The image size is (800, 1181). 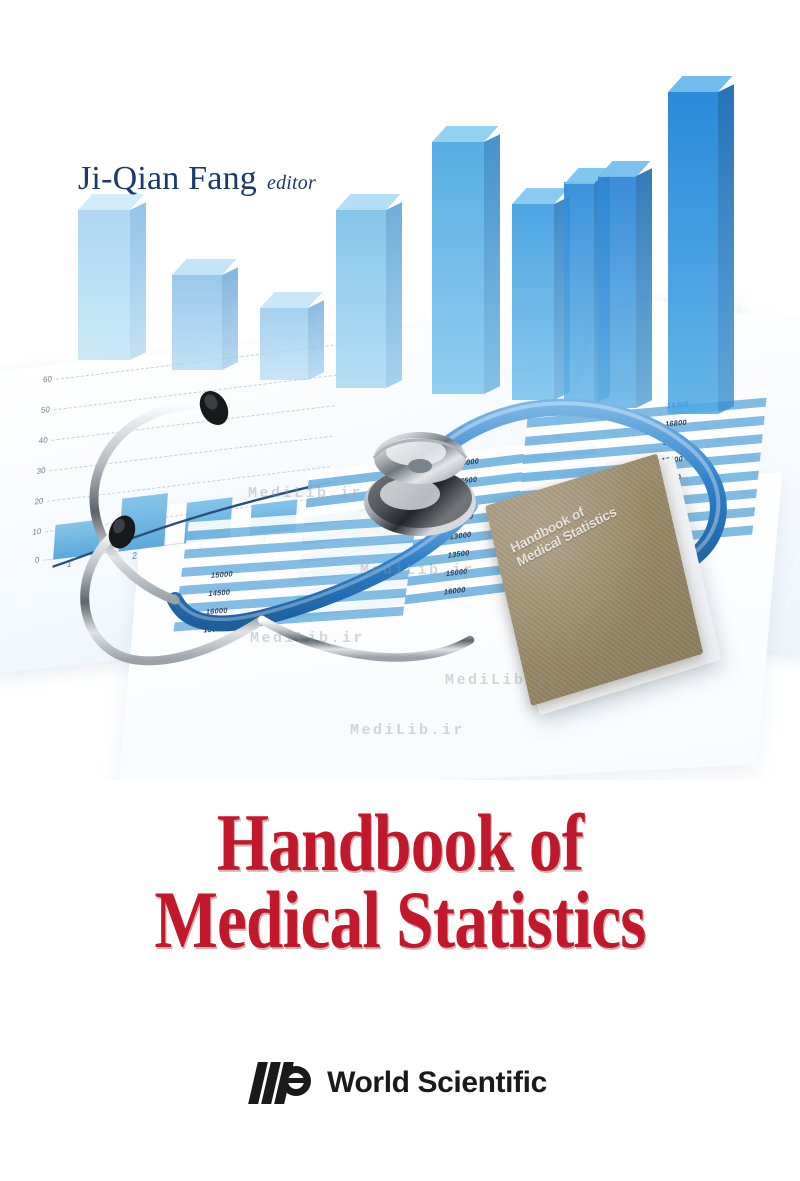 I want to click on chart-ytick: 40, so click(x=43, y=440).